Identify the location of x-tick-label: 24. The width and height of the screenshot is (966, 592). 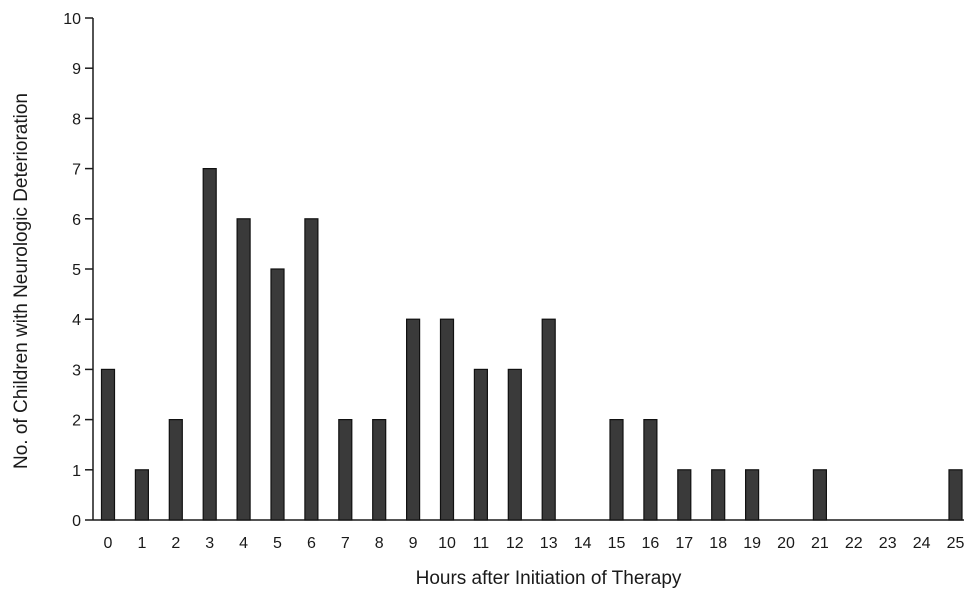
(922, 543).